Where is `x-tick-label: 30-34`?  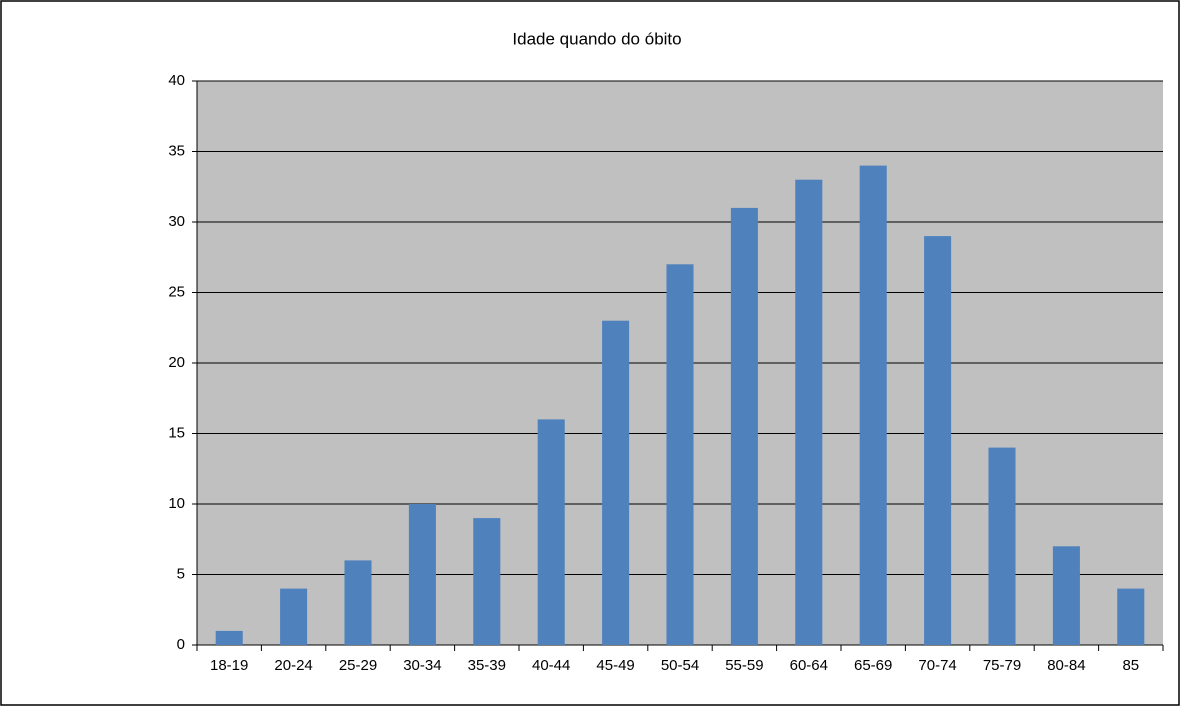
x-tick-label: 30-34 is located at coordinates (422, 665).